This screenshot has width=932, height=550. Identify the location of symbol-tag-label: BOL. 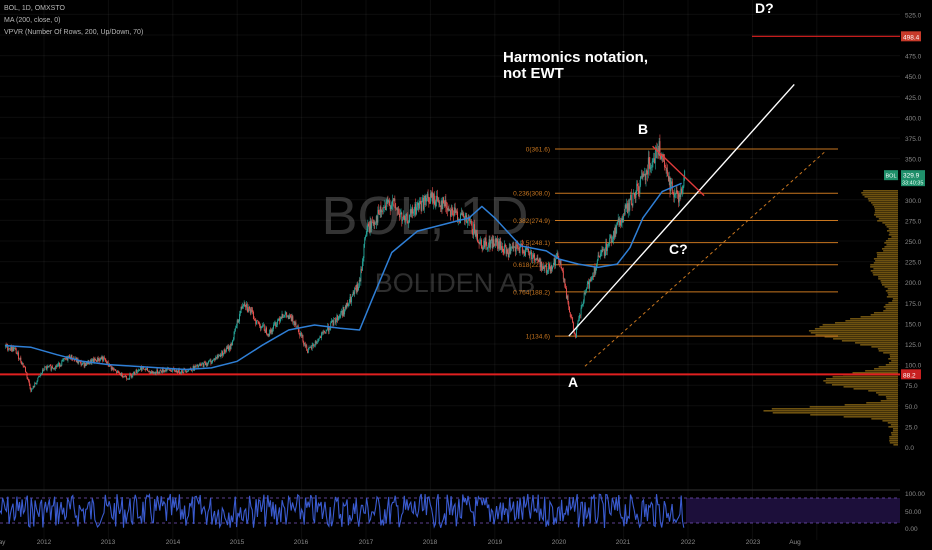
(891, 177).